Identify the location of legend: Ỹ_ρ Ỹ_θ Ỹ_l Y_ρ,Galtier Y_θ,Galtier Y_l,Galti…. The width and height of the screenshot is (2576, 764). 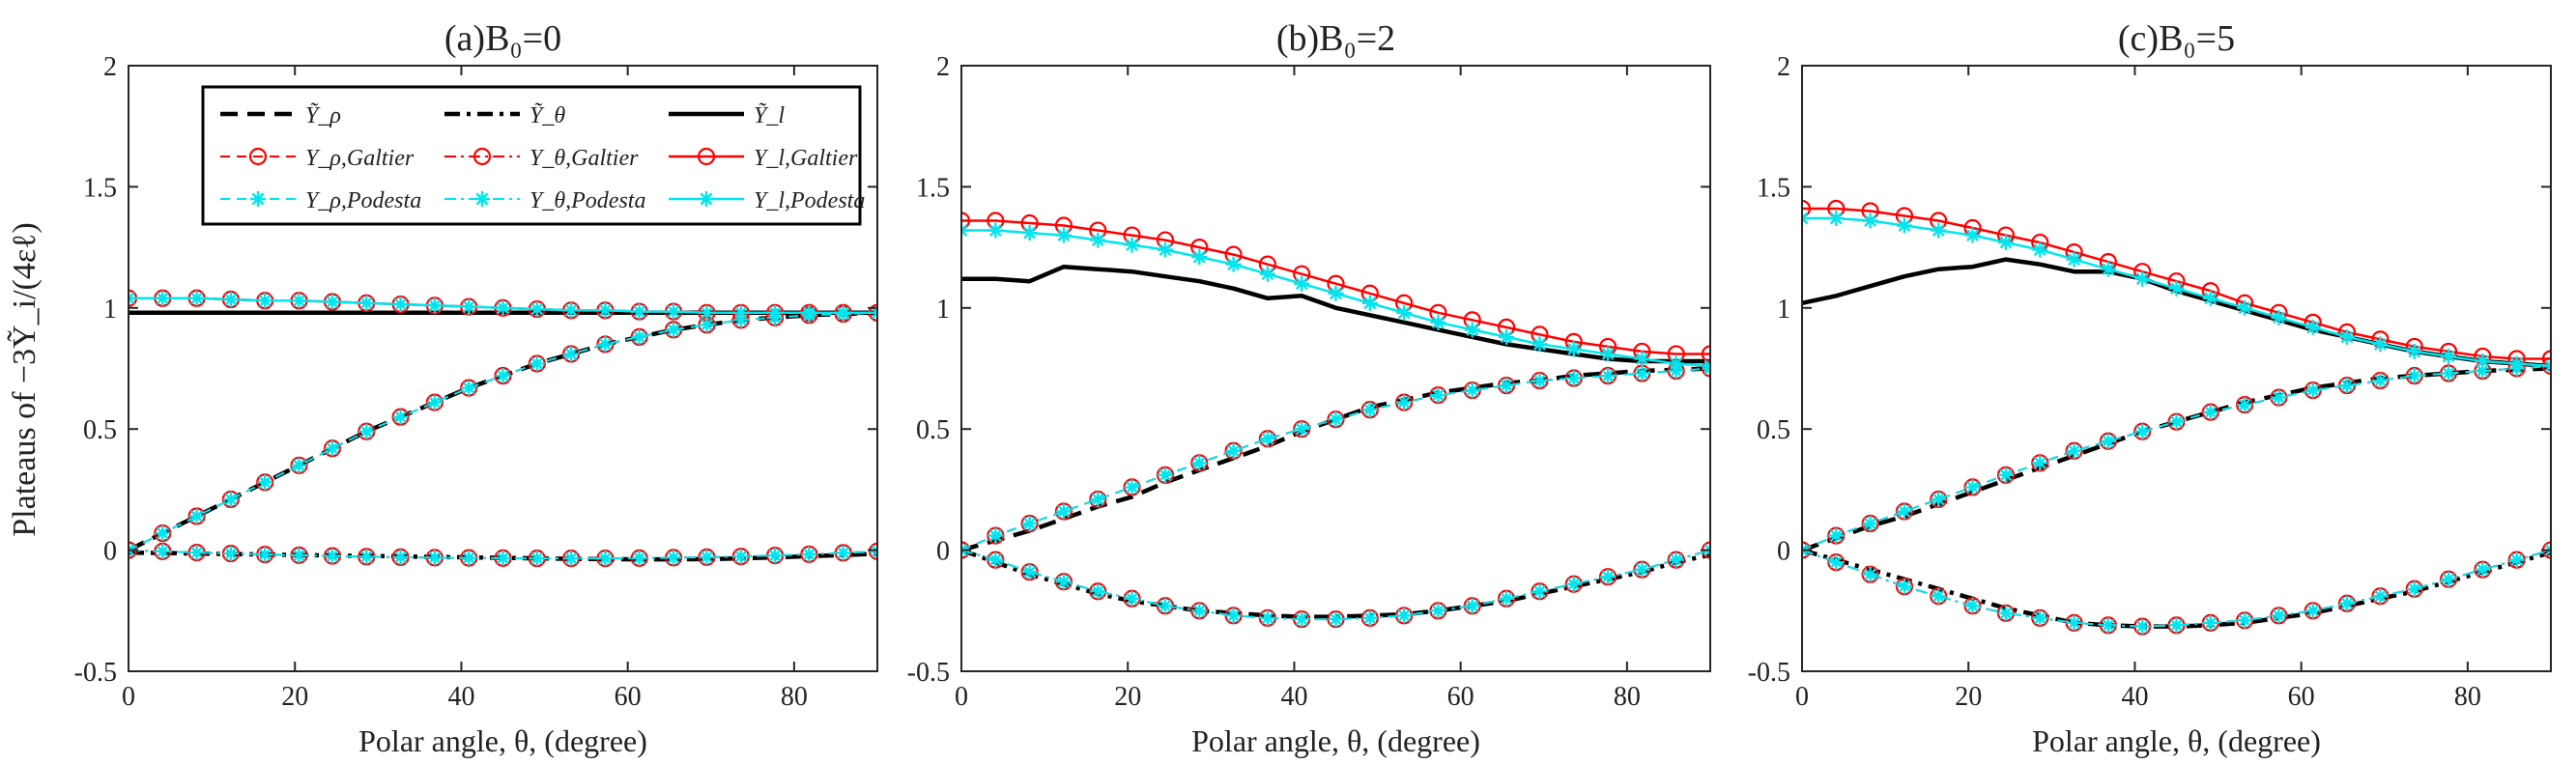
(533, 156).